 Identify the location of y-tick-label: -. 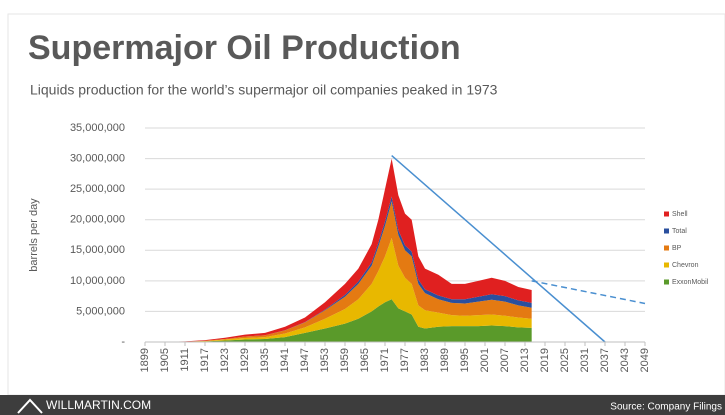
(123, 342).